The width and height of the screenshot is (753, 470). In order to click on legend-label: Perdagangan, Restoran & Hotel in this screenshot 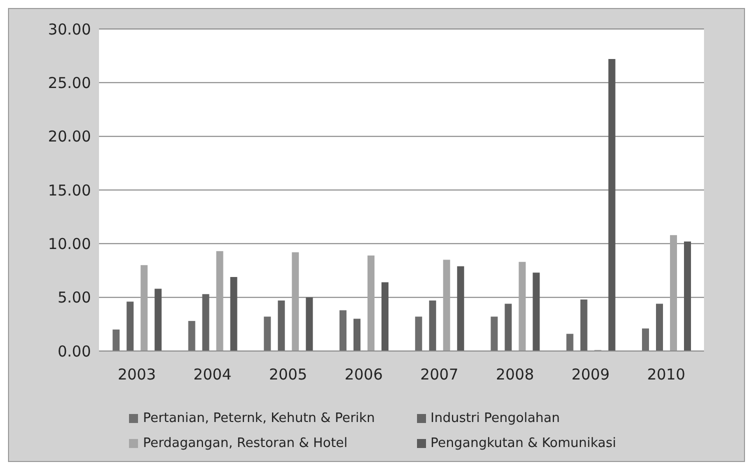, I will do `click(245, 443)`.